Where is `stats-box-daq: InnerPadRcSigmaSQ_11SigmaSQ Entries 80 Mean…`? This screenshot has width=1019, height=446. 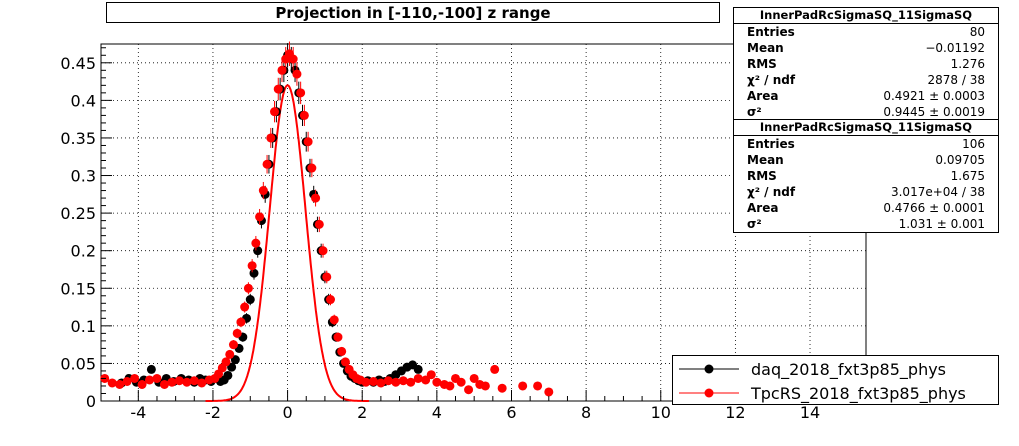 stats-box-daq: InnerPadRcSigmaSQ_11SigmaSQ Entries 80 Mean… is located at coordinates (866, 64).